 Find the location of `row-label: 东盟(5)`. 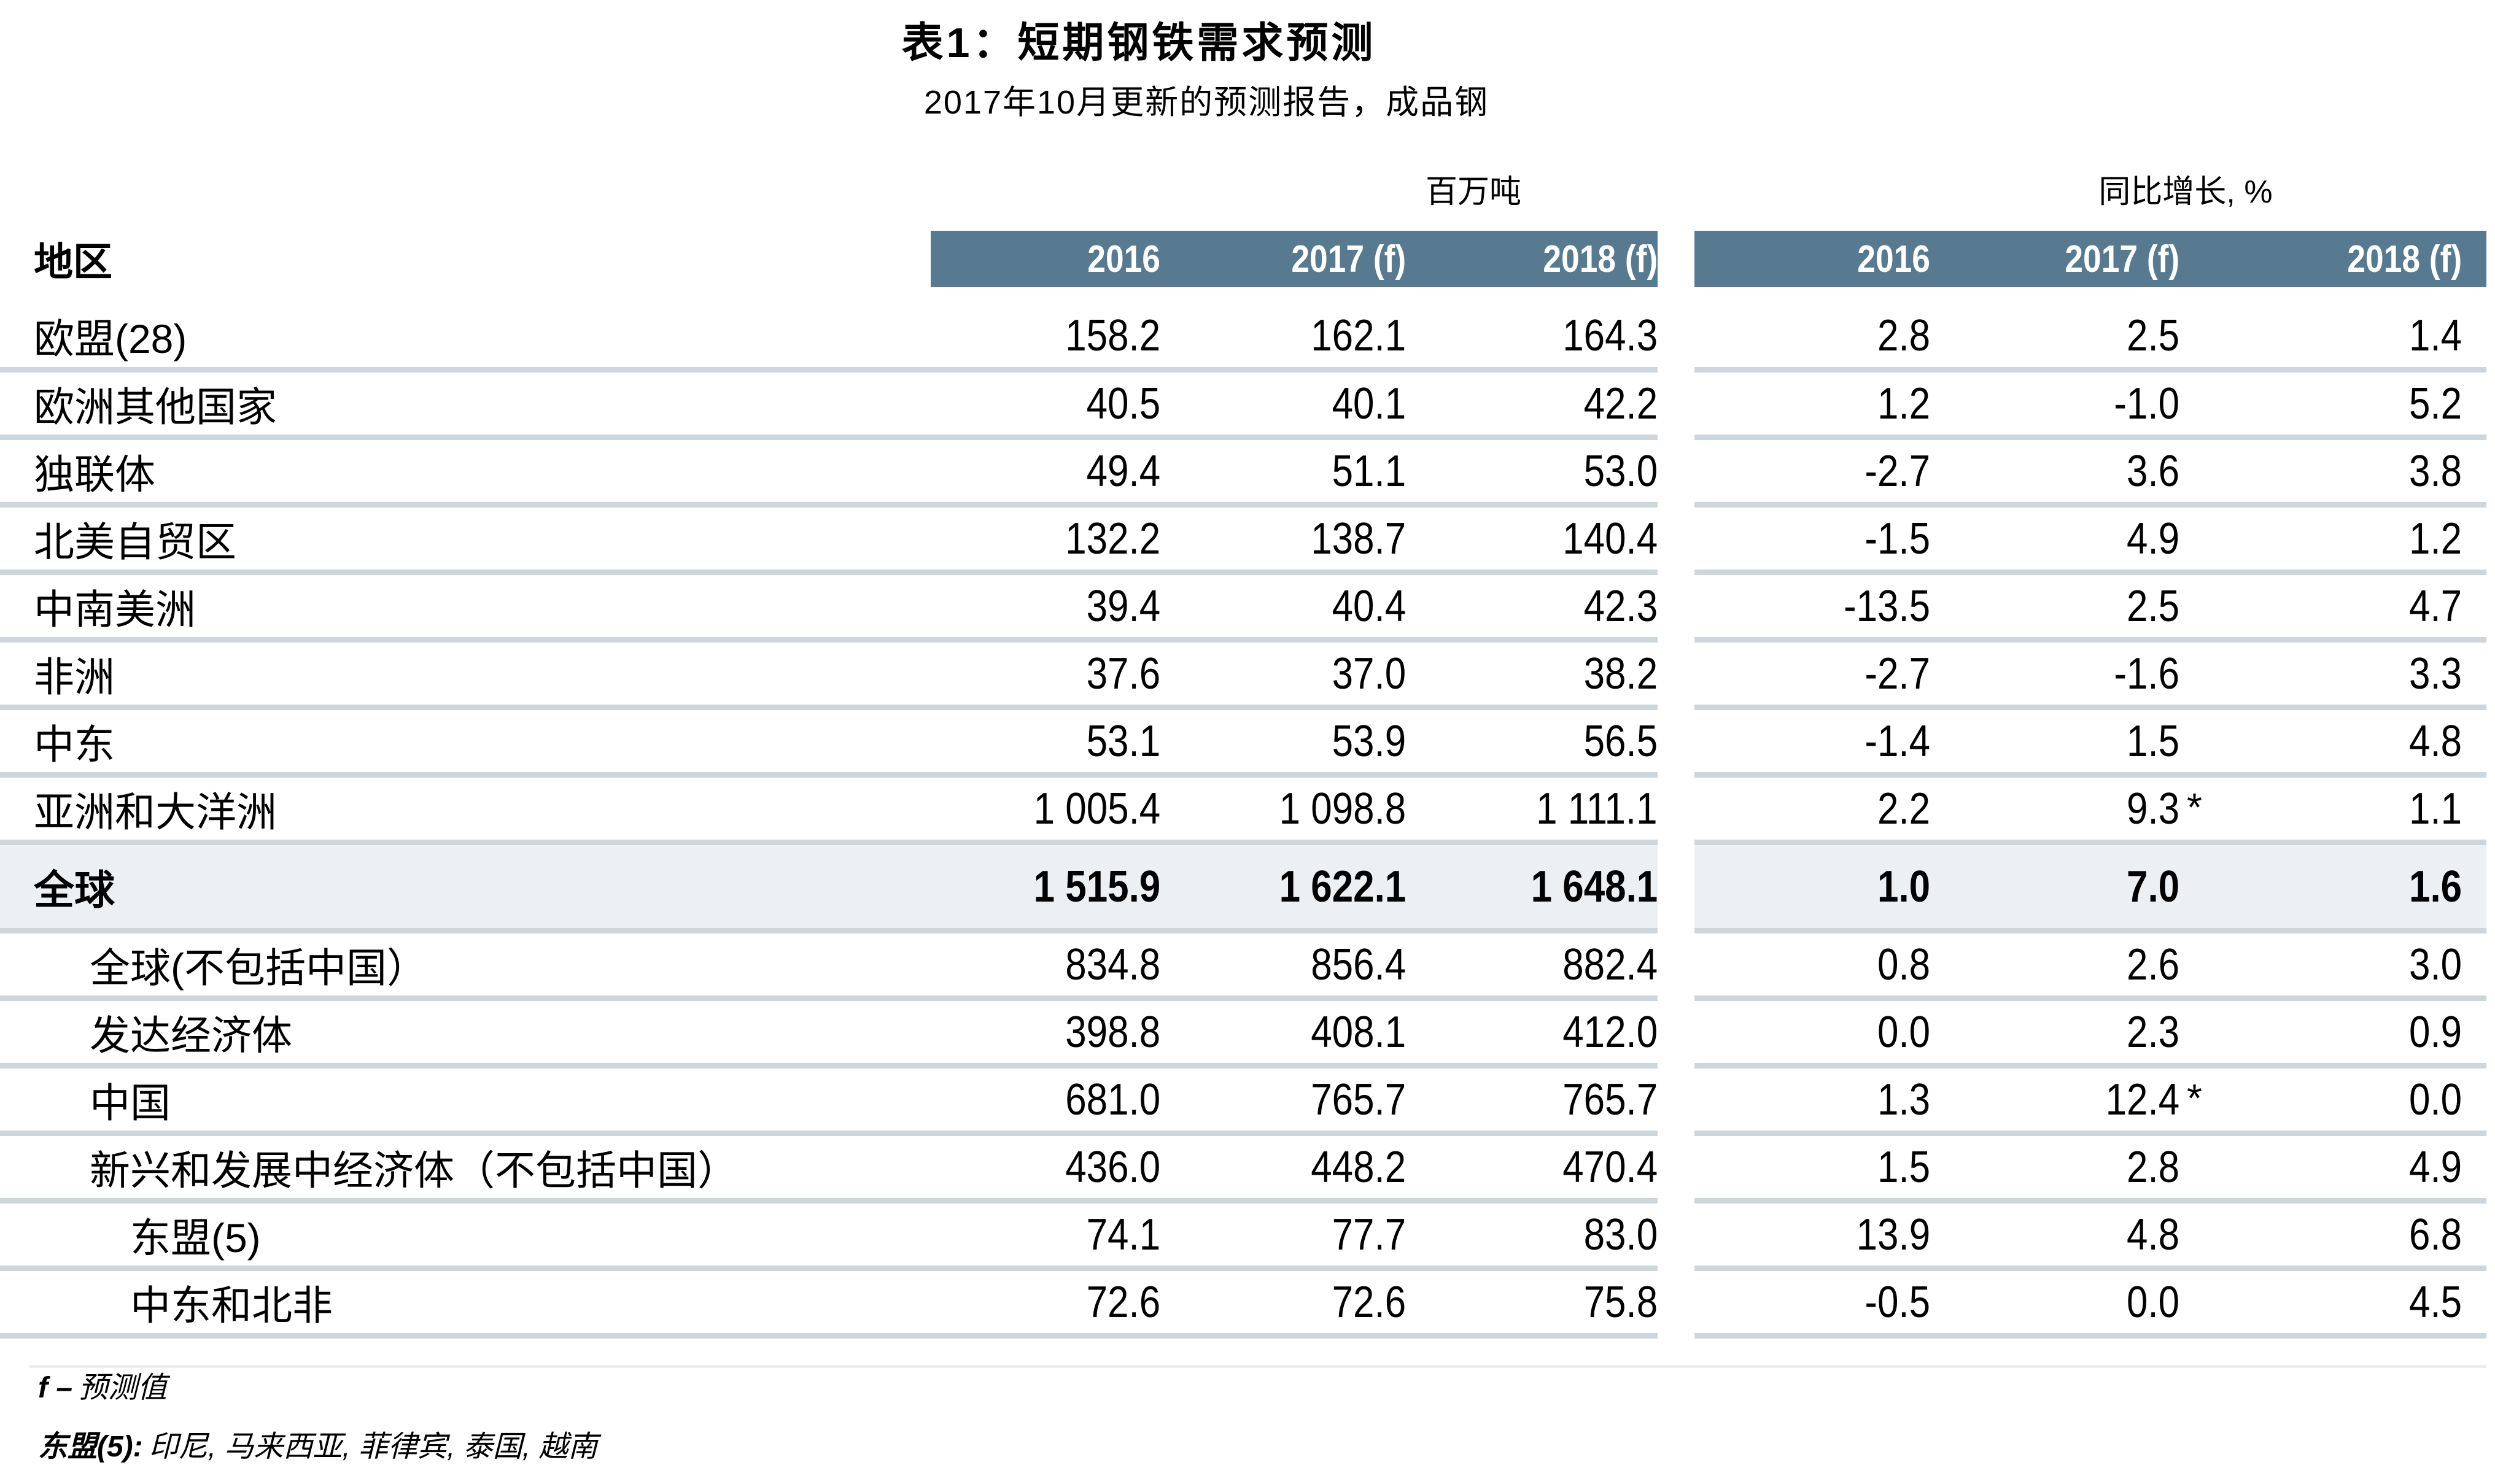

row-label: 东盟(5) is located at coordinates (465, 1238).